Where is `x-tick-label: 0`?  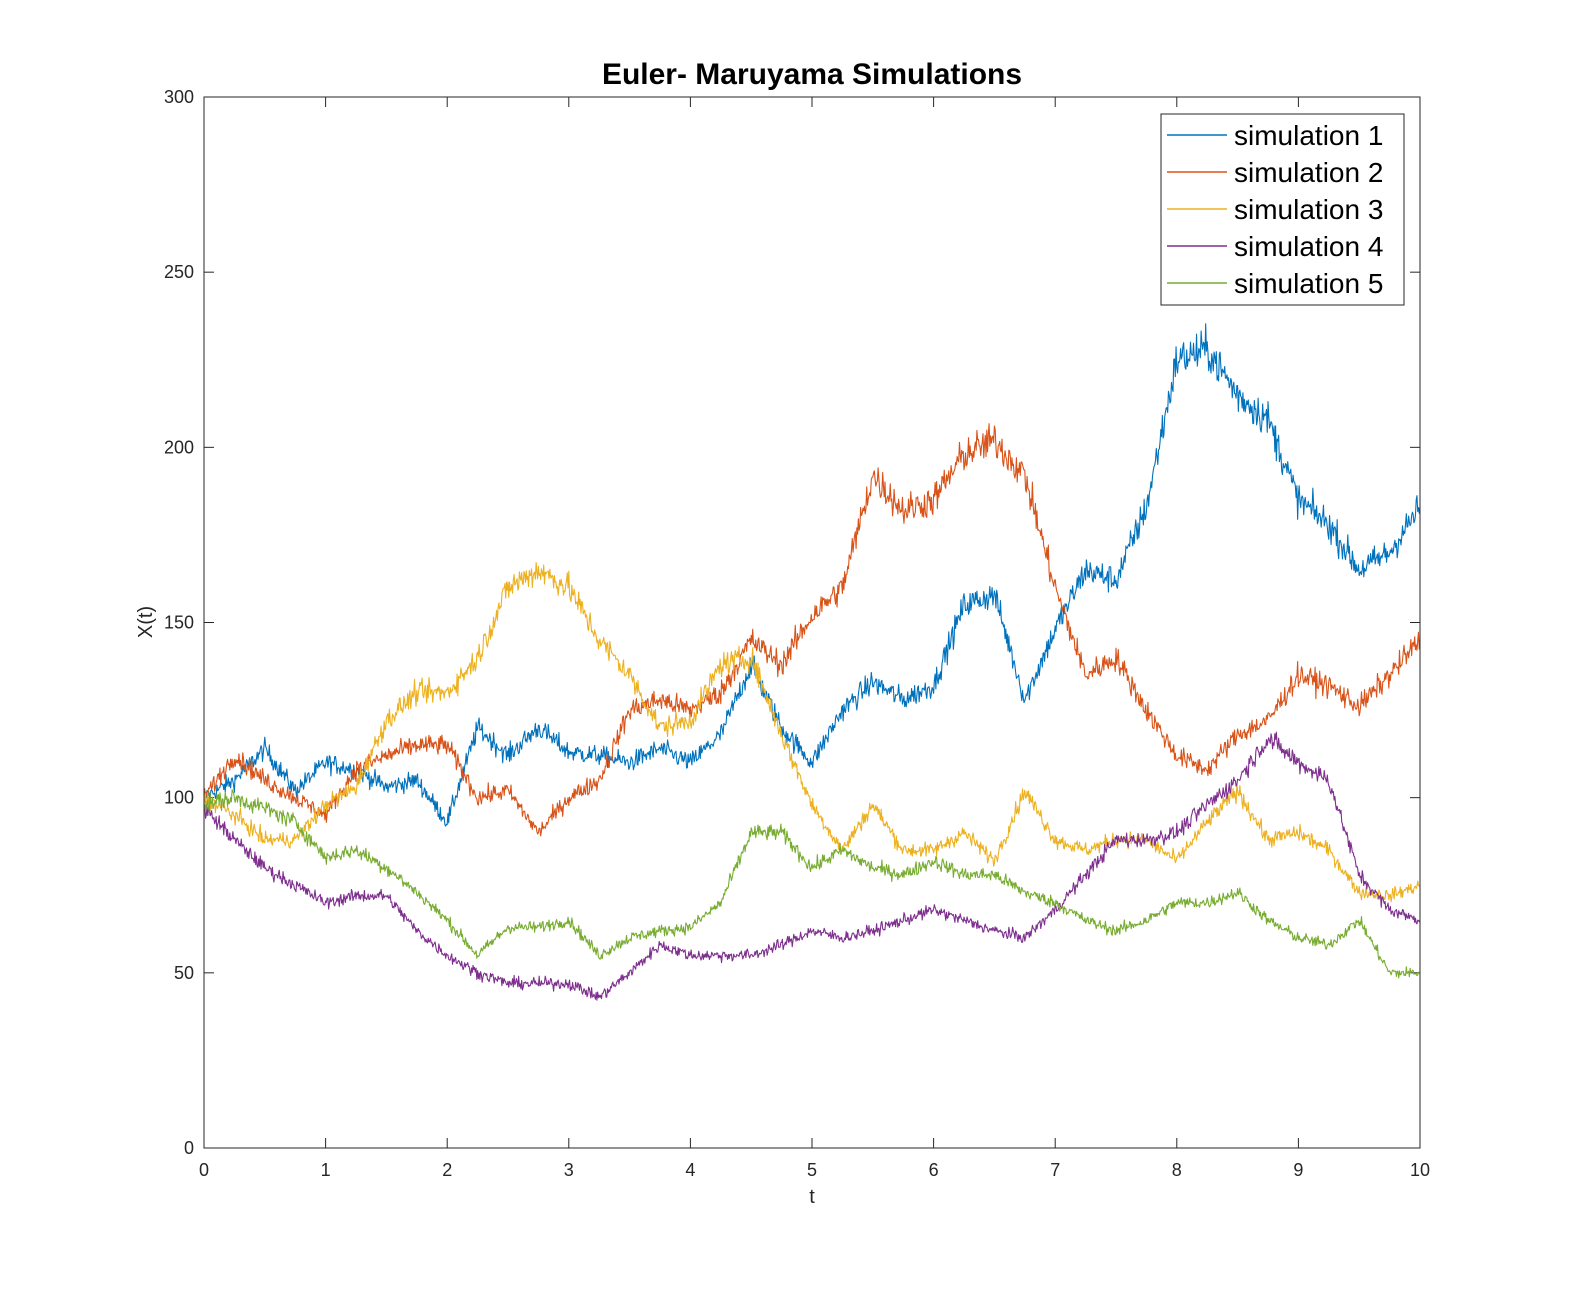
x-tick-label: 0 is located at coordinates (204, 1170).